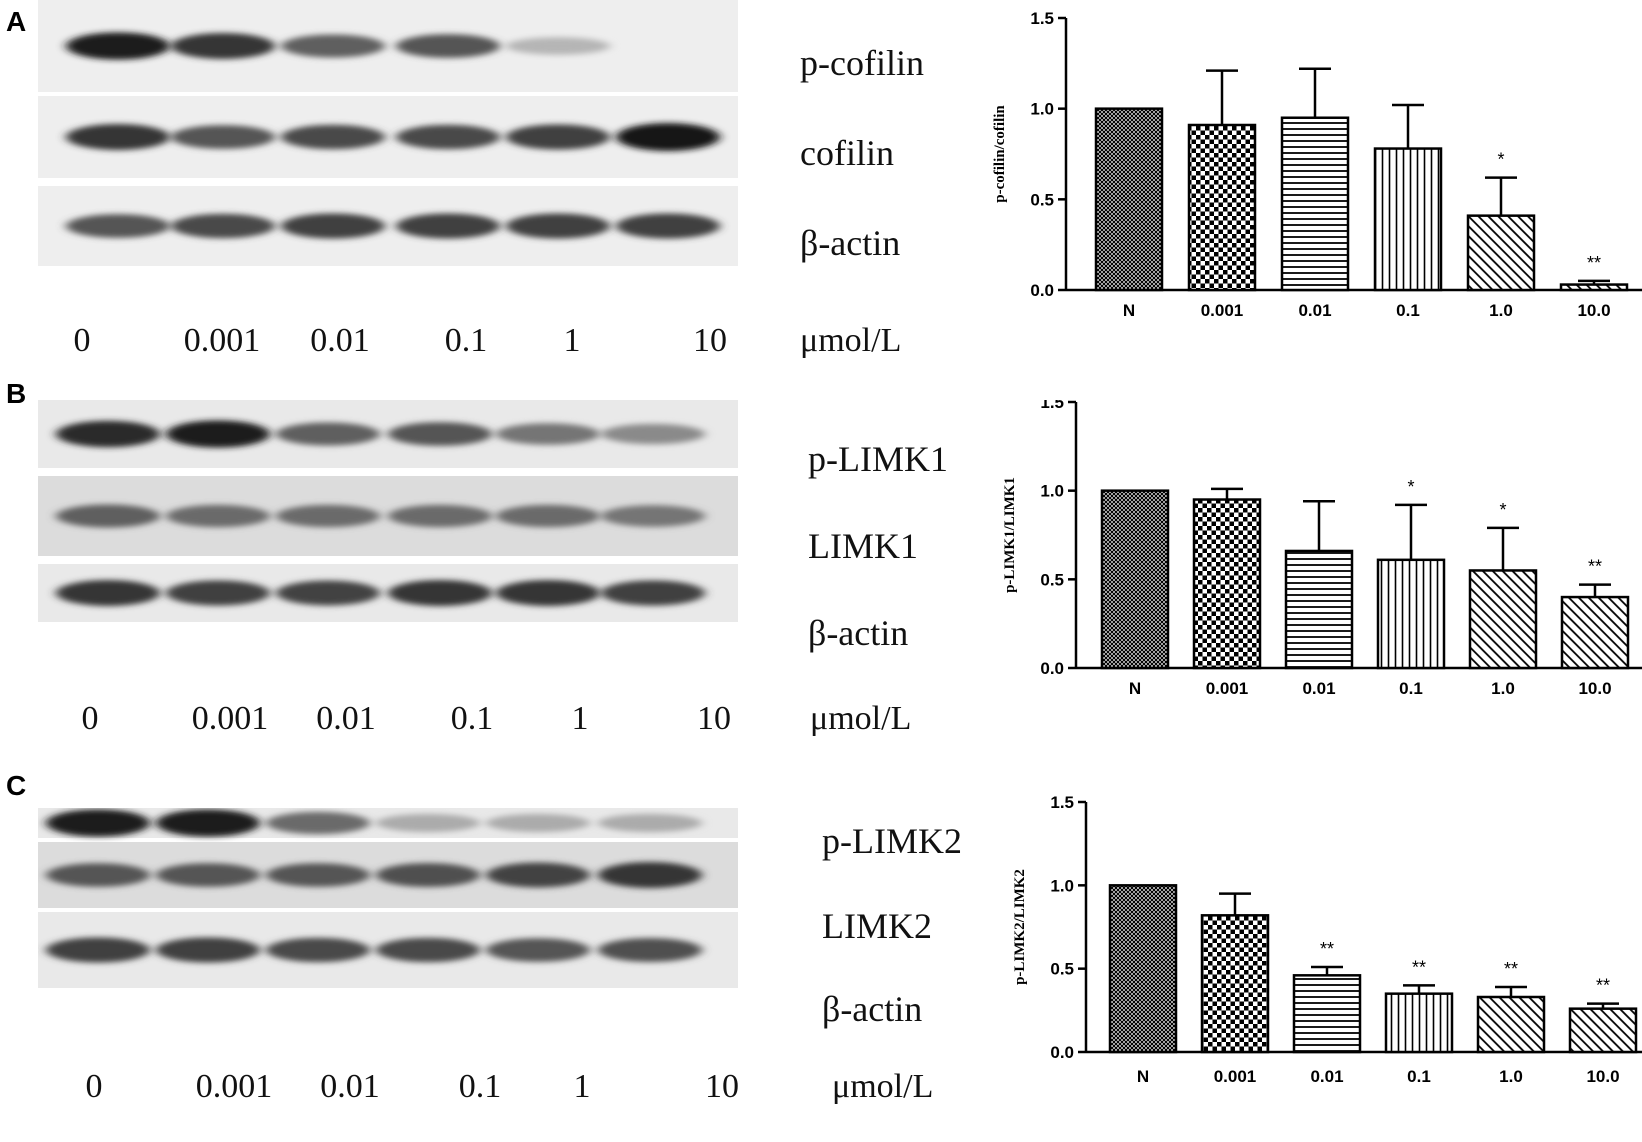 Image resolution: width=1642 pixels, height=1142 pixels. I want to click on protein-label-p-limk2: p-LIMK2, so click(892, 841).